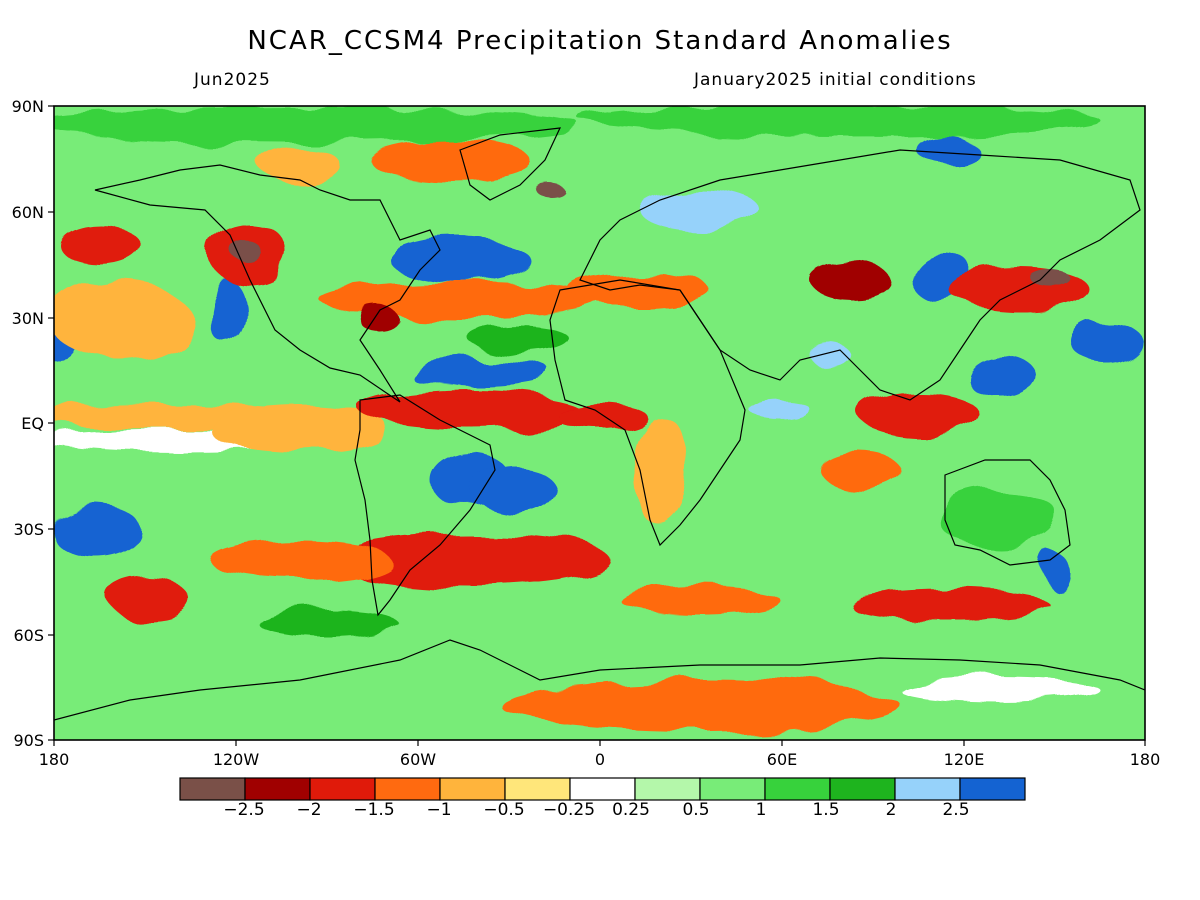 The width and height of the screenshot is (1200, 900). Describe the element at coordinates (569, 810) in the screenshot. I see `colorbar-label: −0.25` at that location.